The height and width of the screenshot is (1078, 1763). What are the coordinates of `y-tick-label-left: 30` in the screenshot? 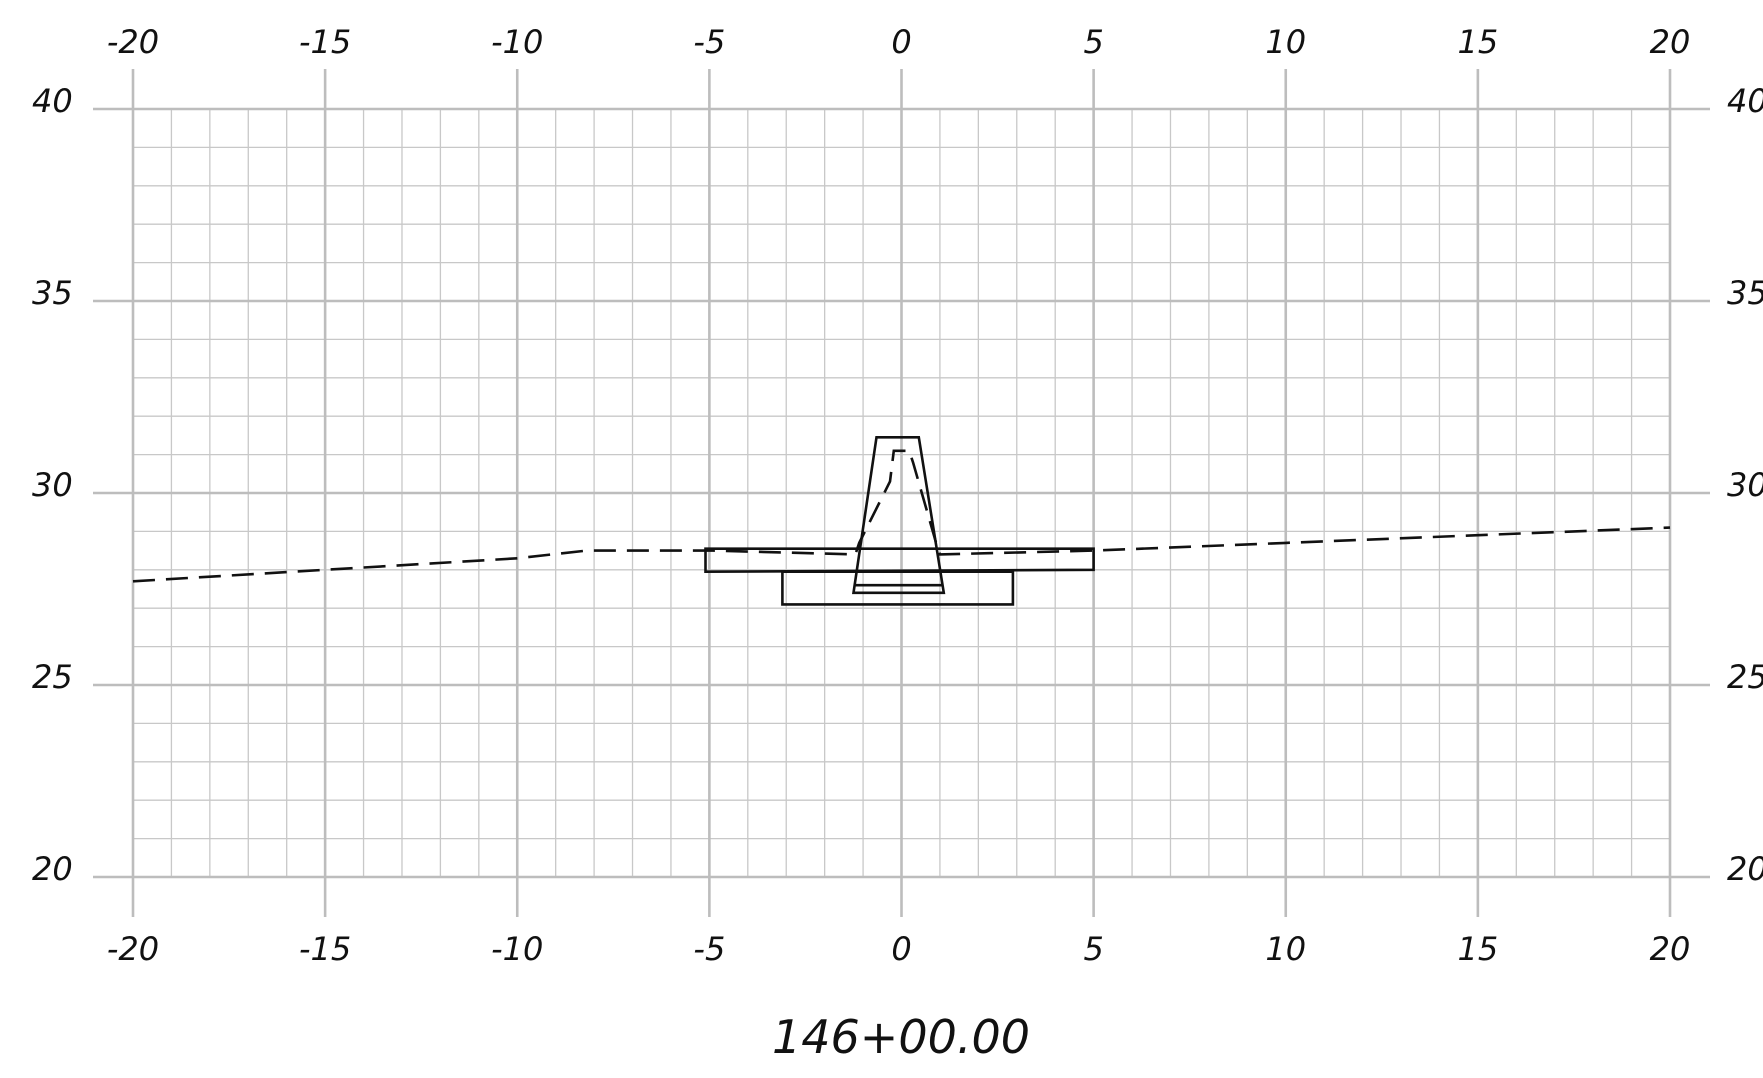 It's located at (52, 485).